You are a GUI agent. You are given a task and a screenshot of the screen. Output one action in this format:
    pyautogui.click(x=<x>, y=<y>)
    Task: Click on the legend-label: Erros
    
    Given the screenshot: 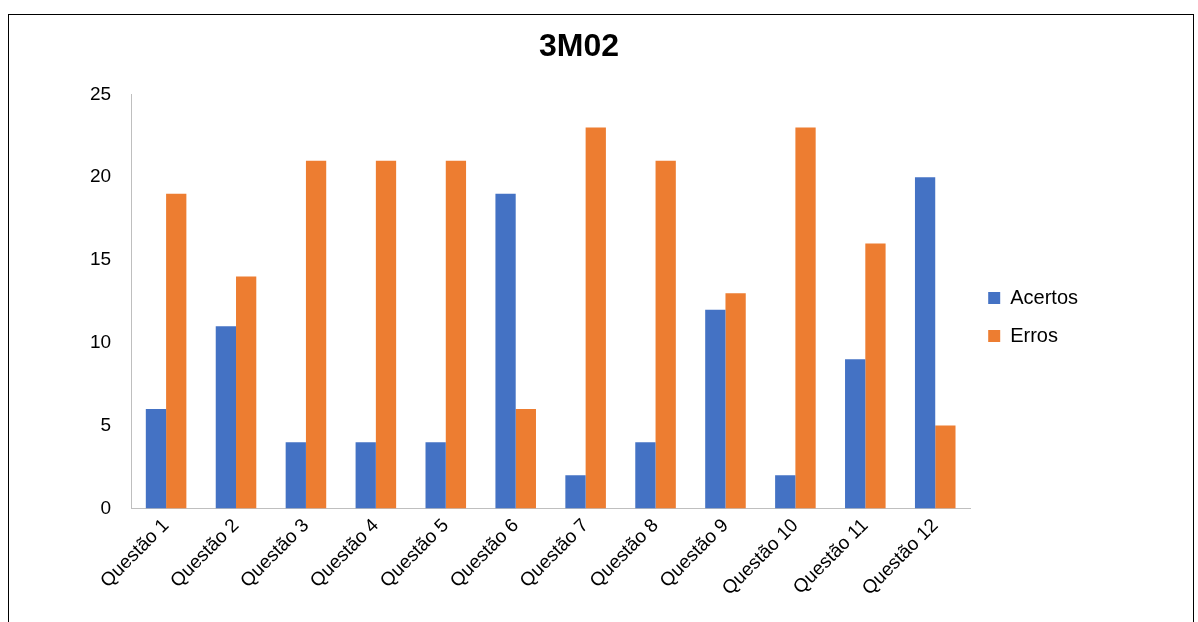 What is the action you would take?
    pyautogui.click(x=1034, y=334)
    